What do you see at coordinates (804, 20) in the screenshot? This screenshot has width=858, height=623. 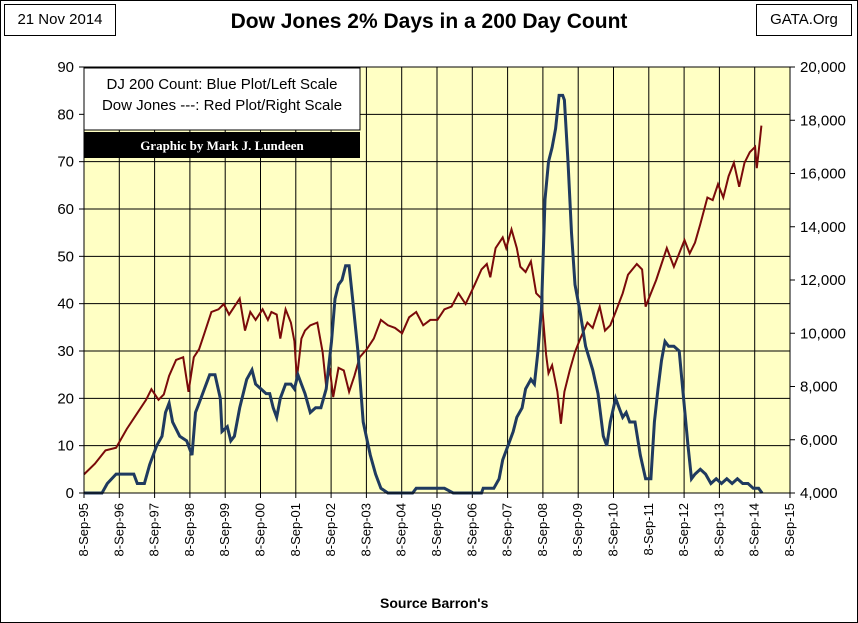 I see `source-tag: GATA.Org` at bounding box center [804, 20].